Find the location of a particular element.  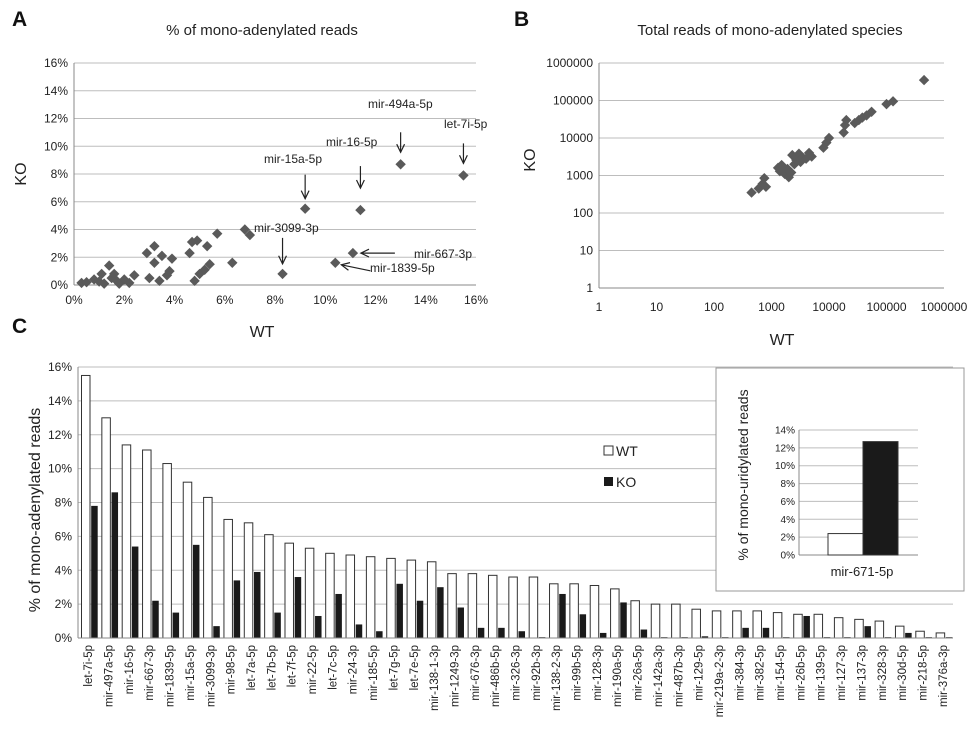

x-tick-label: 14% is located at coordinates (426, 300).